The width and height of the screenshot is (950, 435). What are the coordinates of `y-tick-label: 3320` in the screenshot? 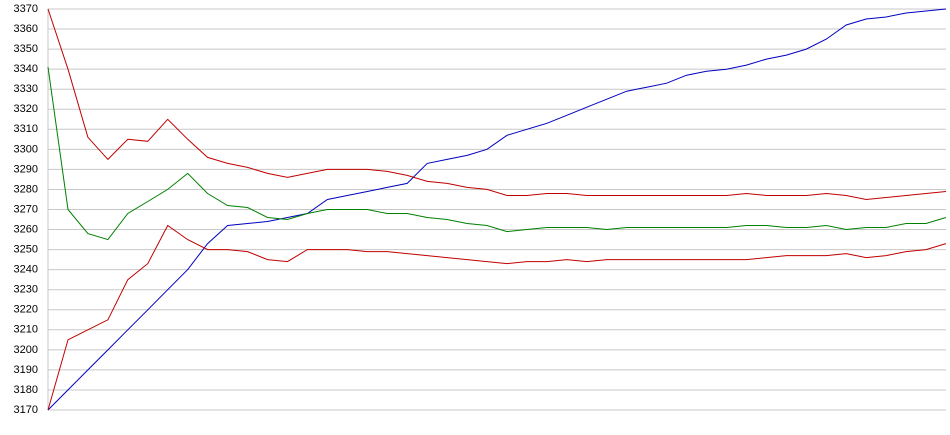 It's located at (26, 109).